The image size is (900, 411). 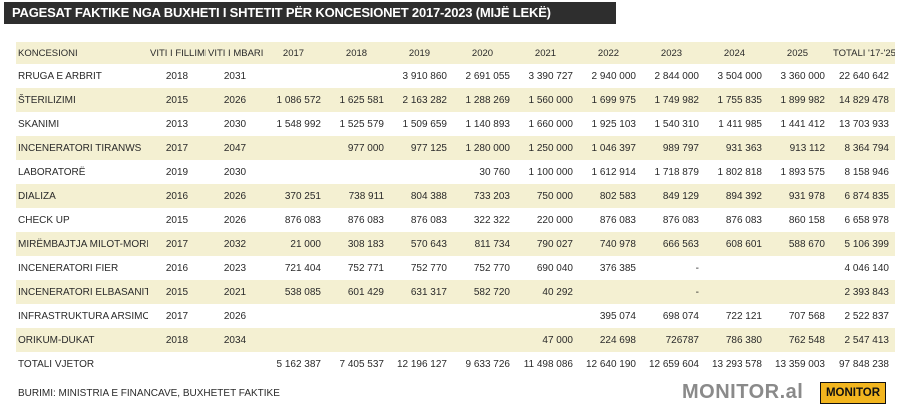 What do you see at coordinates (295, 292) in the screenshot?
I see `cell: 538 085` at bounding box center [295, 292].